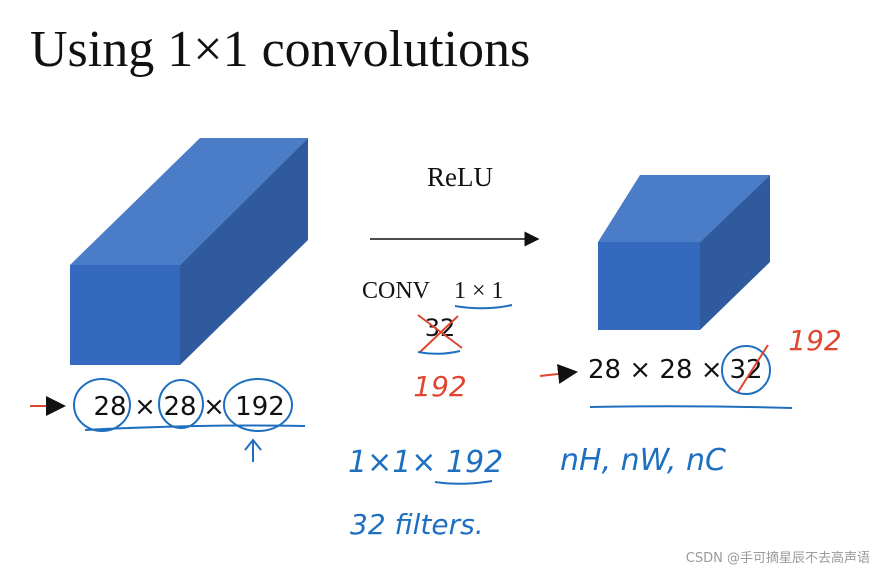  What do you see at coordinates (460, 177) in the screenshot?
I see `relu-label: ReLU` at bounding box center [460, 177].